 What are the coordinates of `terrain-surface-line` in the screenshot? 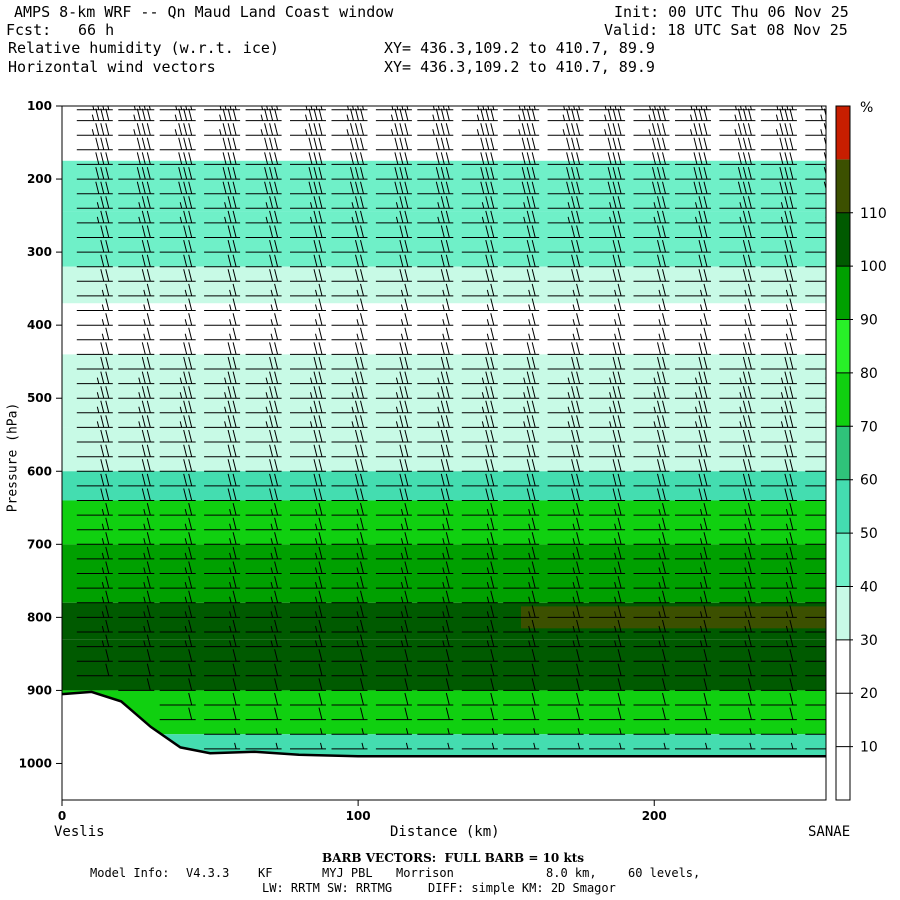 It's located at (443, 724).